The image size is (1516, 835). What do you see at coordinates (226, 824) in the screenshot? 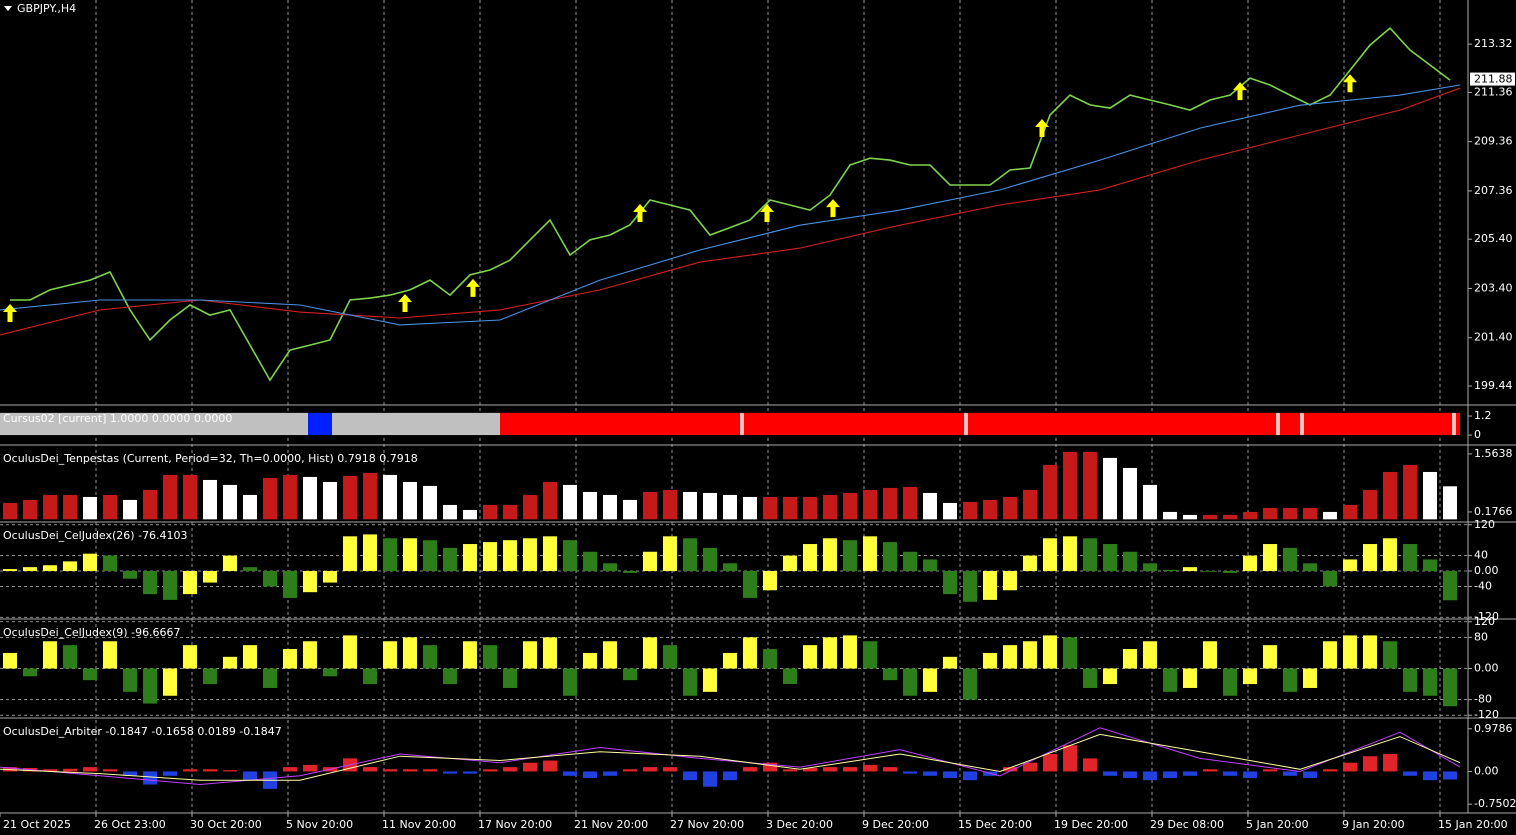
I see `time-tick-label: 30 Oct 20:00` at bounding box center [226, 824].